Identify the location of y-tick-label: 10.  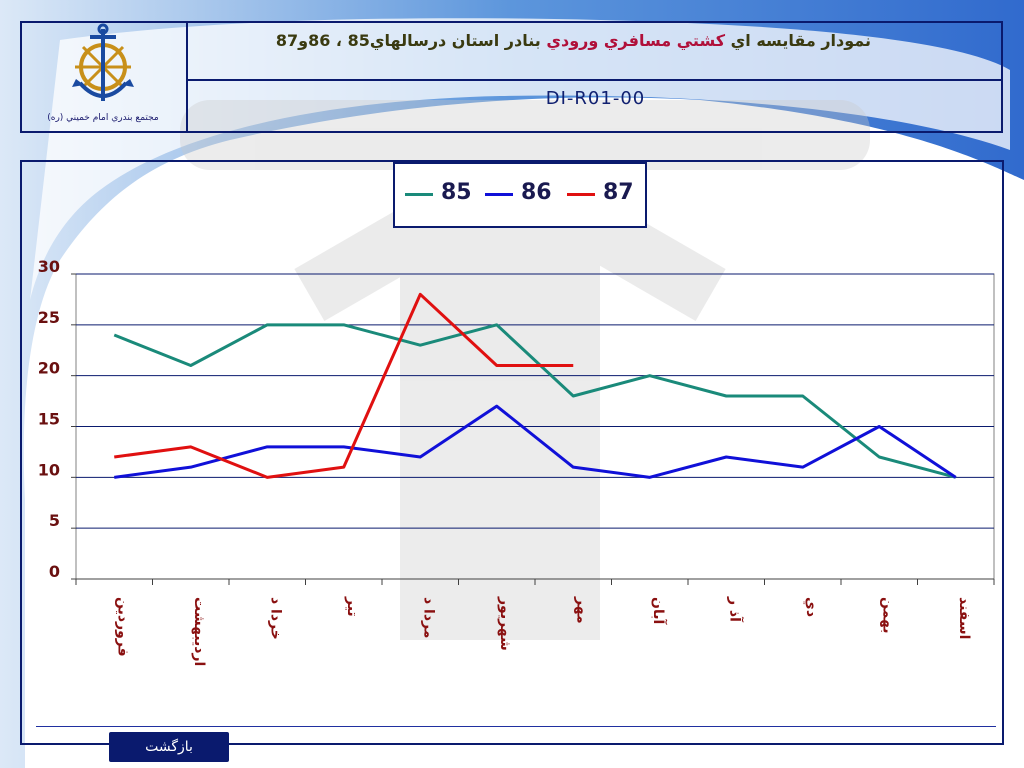
(49, 469).